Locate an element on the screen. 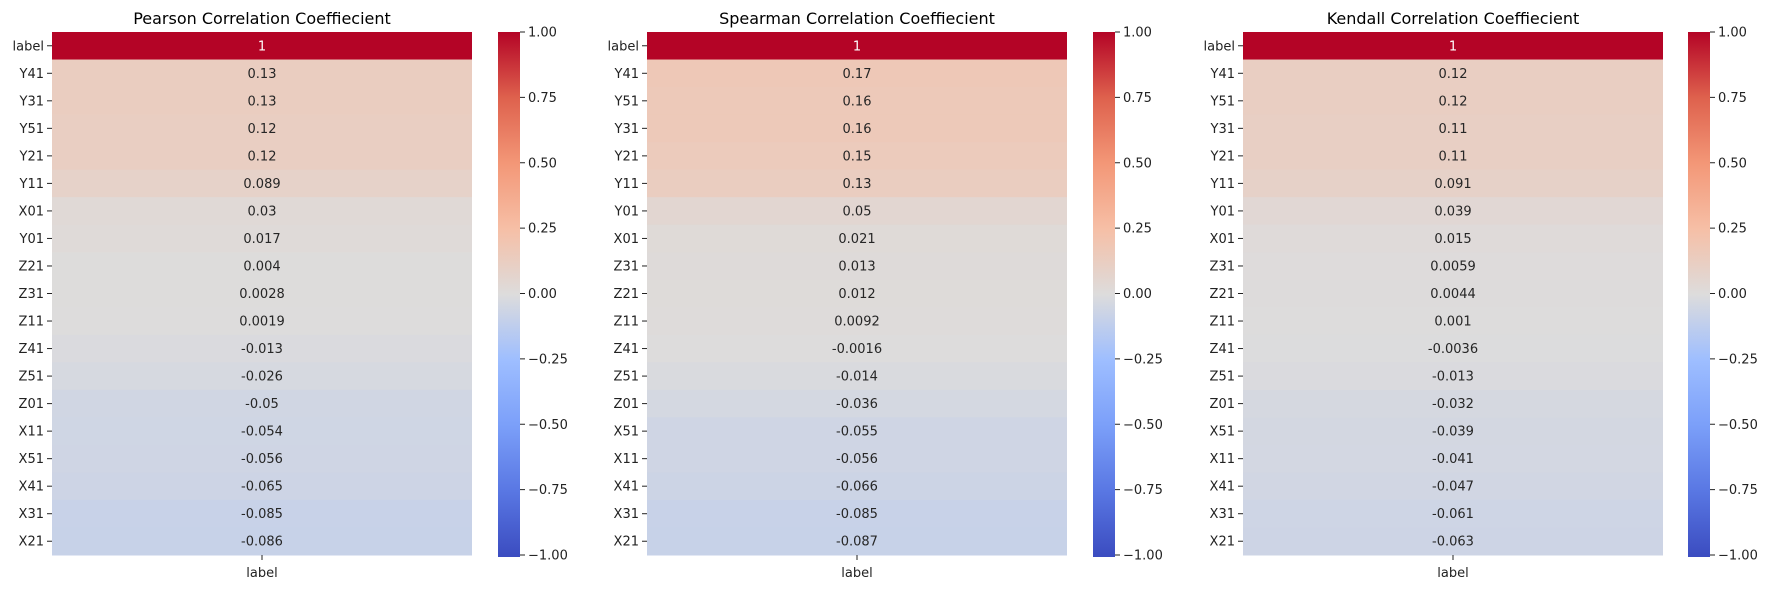  cell-value-label: 0.17 is located at coordinates (857, 74).